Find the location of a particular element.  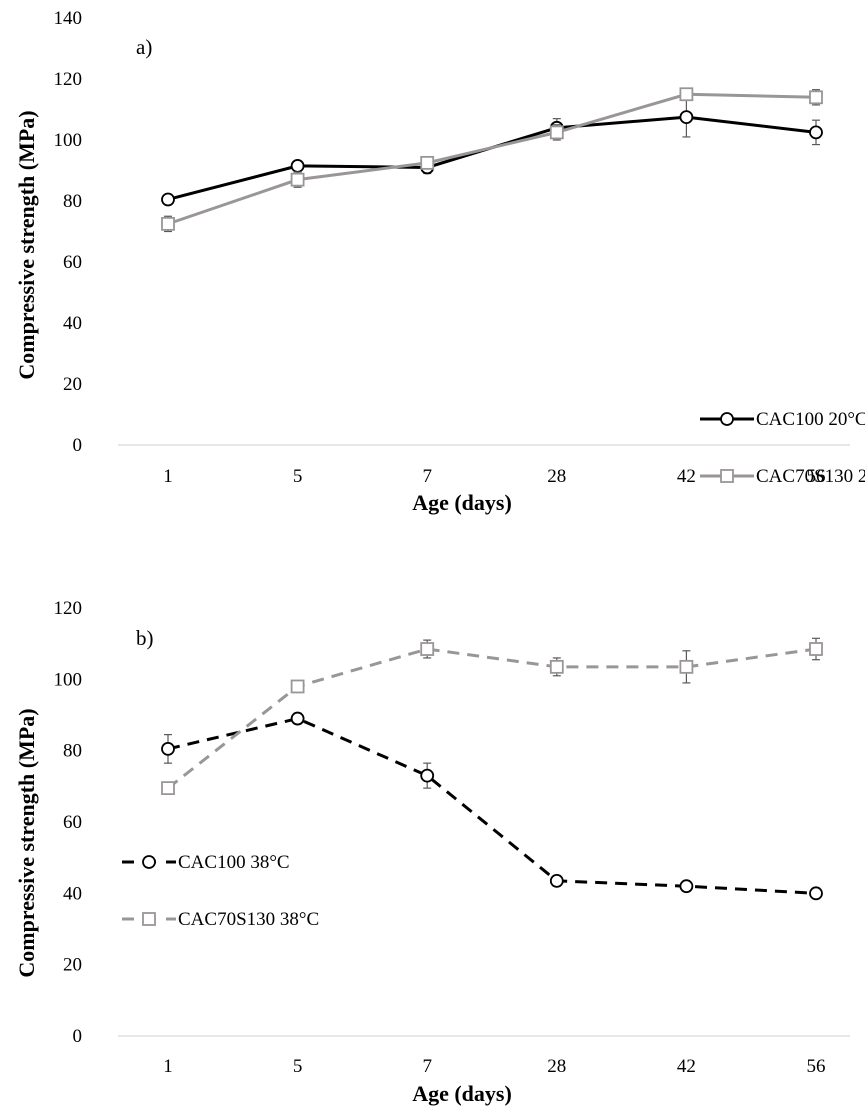

panel-label: b) is located at coordinates (145, 638).